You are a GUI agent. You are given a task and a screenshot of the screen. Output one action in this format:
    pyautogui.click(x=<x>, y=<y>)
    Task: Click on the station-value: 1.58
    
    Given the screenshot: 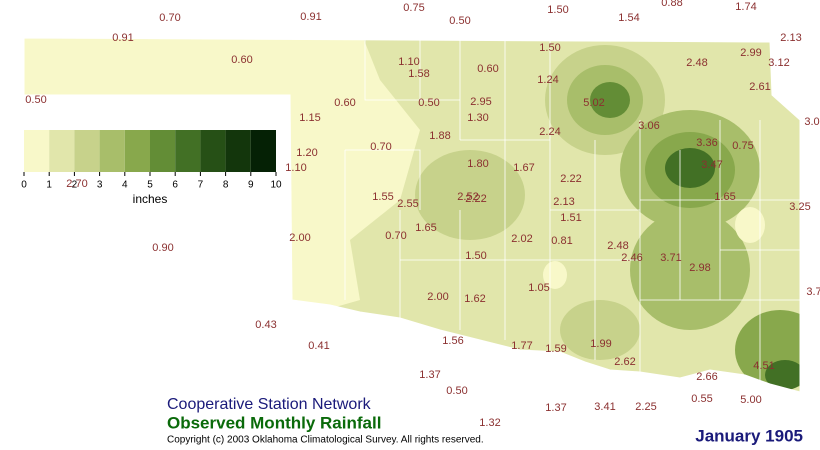 What is the action you would take?
    pyautogui.click(x=418, y=74)
    